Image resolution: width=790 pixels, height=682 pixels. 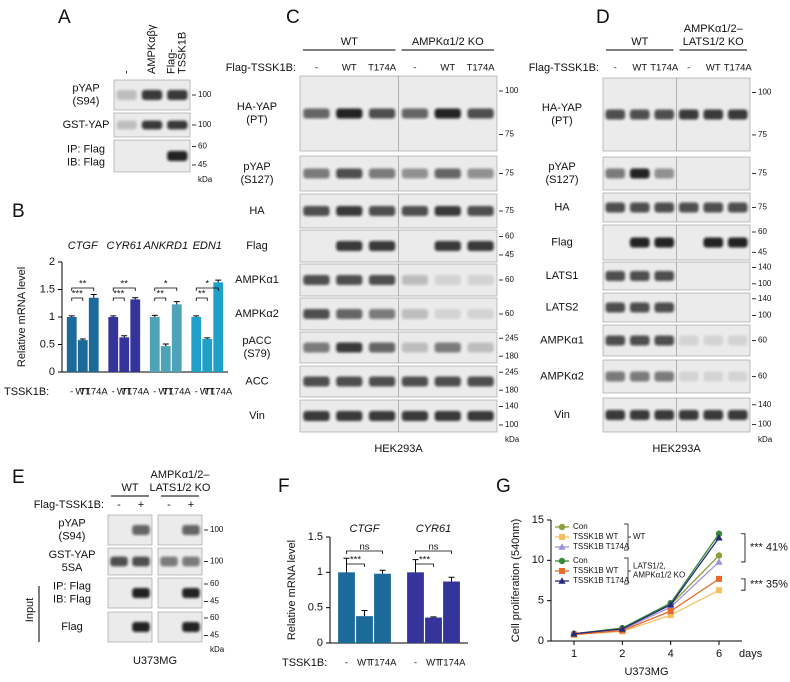 What do you see at coordinates (349, 68) in the screenshot?
I see `lane-label: WT` at bounding box center [349, 68].